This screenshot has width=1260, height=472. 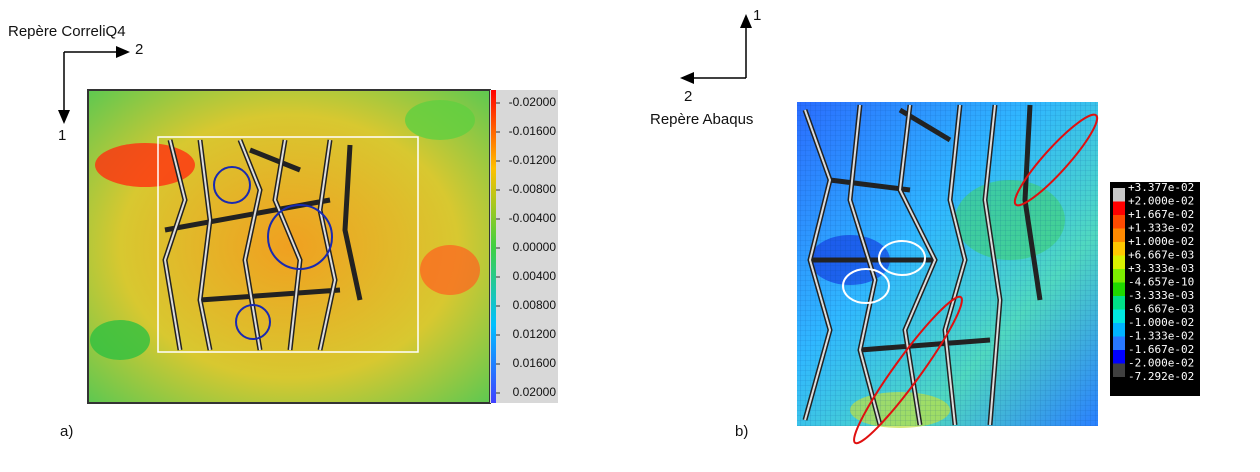 I want to click on legend-label: -1.000e-02, so click(x=1161, y=322).